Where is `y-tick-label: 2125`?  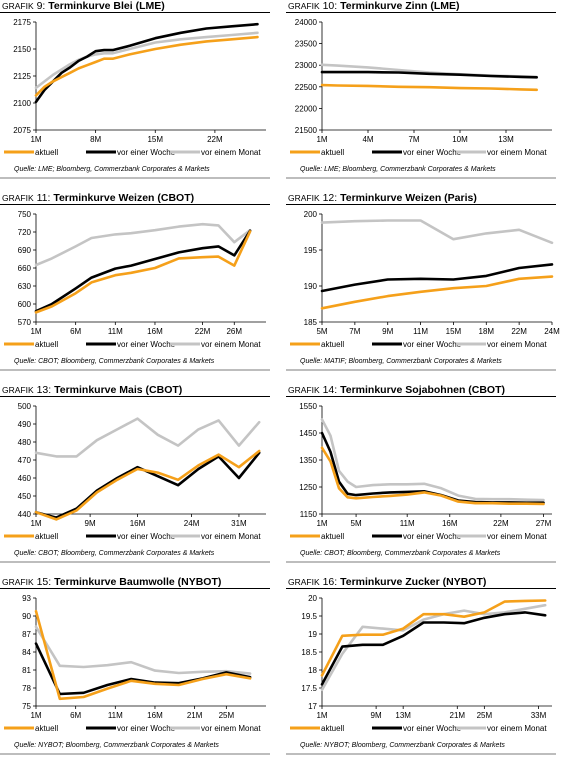 y-tick-label: 2125 is located at coordinates (22, 76).